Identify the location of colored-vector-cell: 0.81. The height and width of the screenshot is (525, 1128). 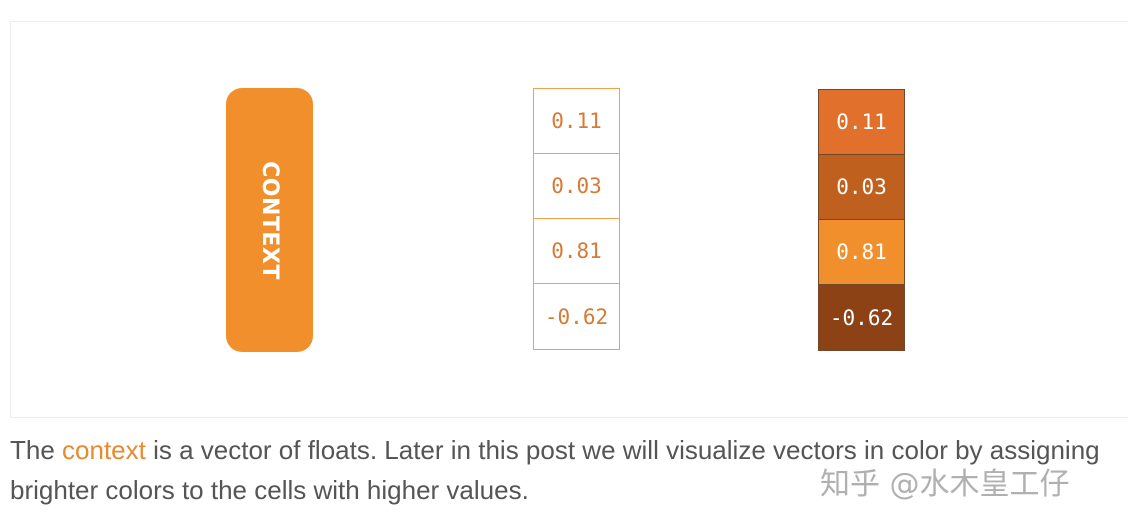
(861, 252).